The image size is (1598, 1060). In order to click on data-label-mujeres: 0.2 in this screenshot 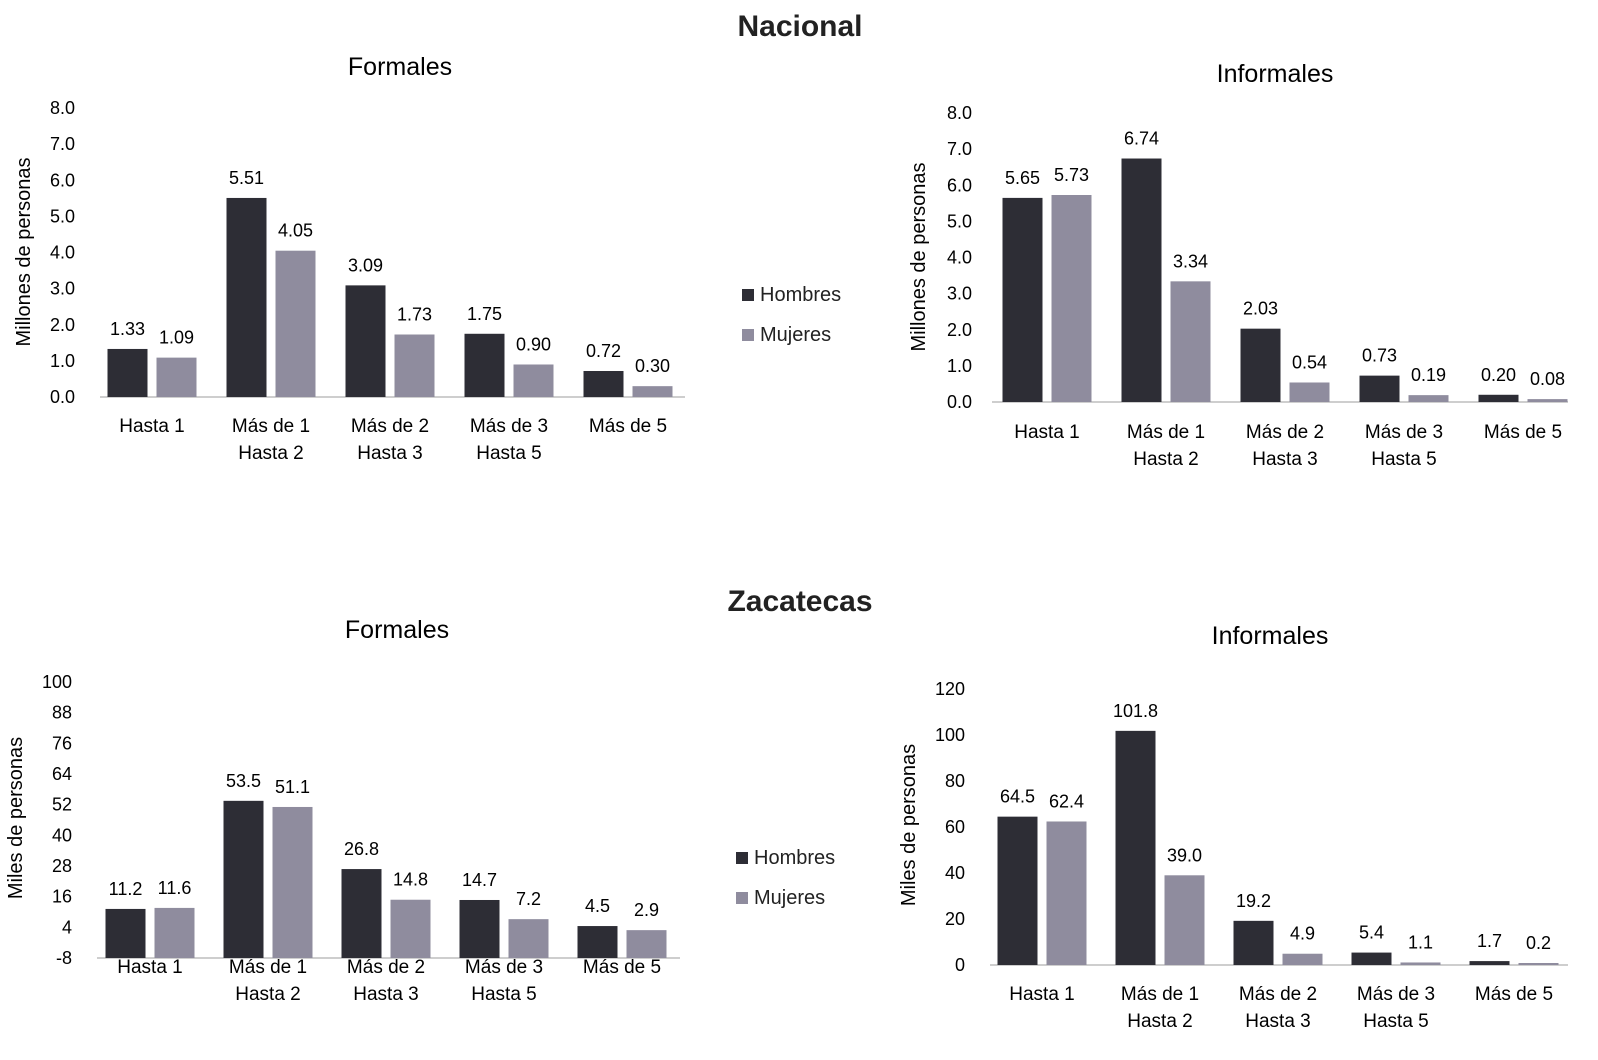, I will do `click(1538, 943)`.